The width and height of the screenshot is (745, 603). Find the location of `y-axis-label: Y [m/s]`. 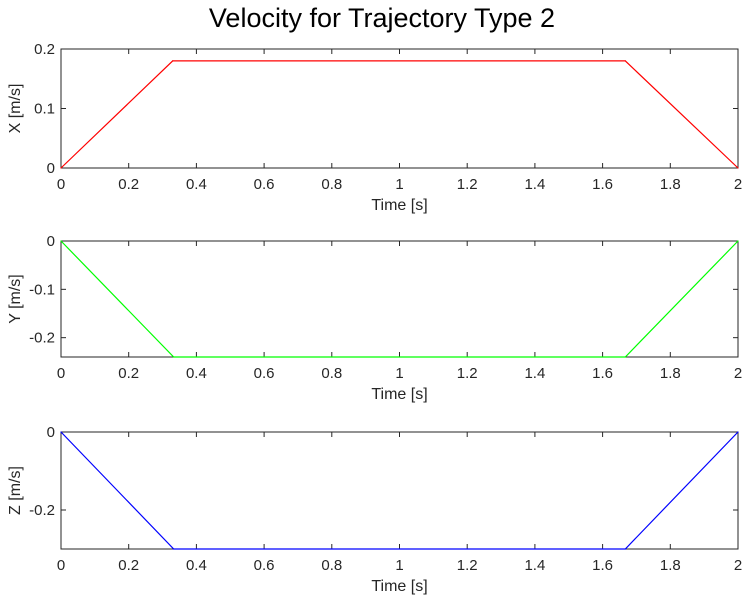

y-axis-label: Y [m/s] is located at coordinates (15, 299).